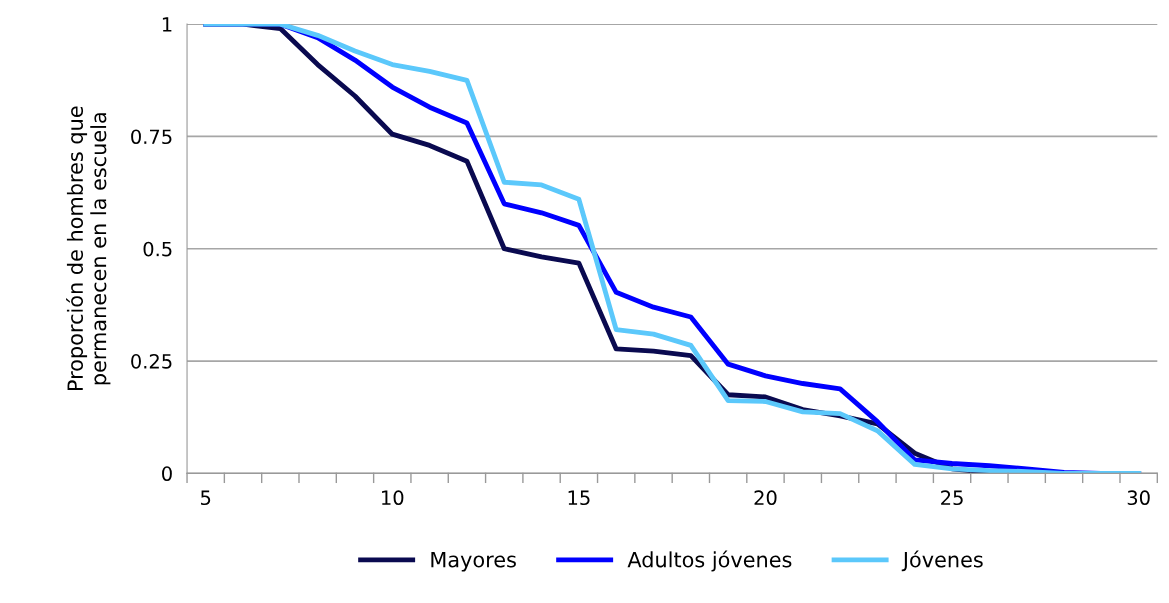 Image resolution: width=1169 pixels, height=603 pixels. What do you see at coordinates (709, 561) in the screenshot?
I see `legend-label: Adultos jóvenes` at bounding box center [709, 561].